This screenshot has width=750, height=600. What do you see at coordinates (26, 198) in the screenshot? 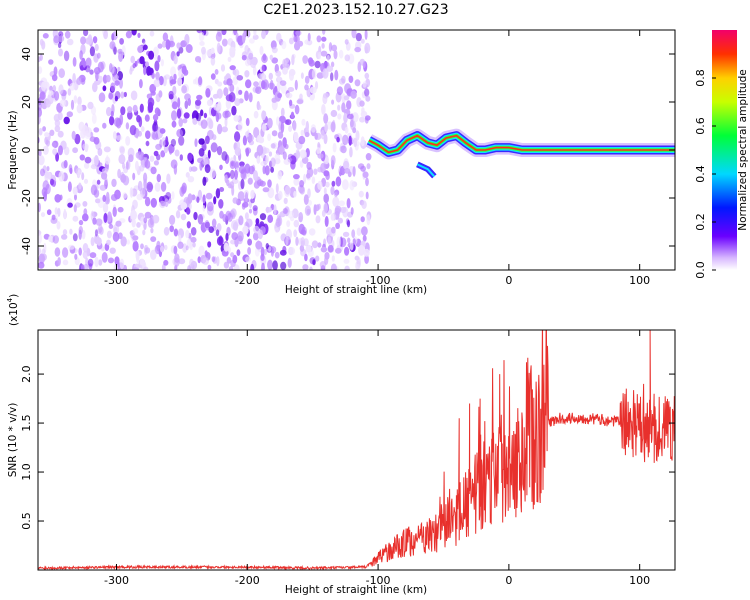
I see `y-tick-label: -20` at bounding box center [26, 198].